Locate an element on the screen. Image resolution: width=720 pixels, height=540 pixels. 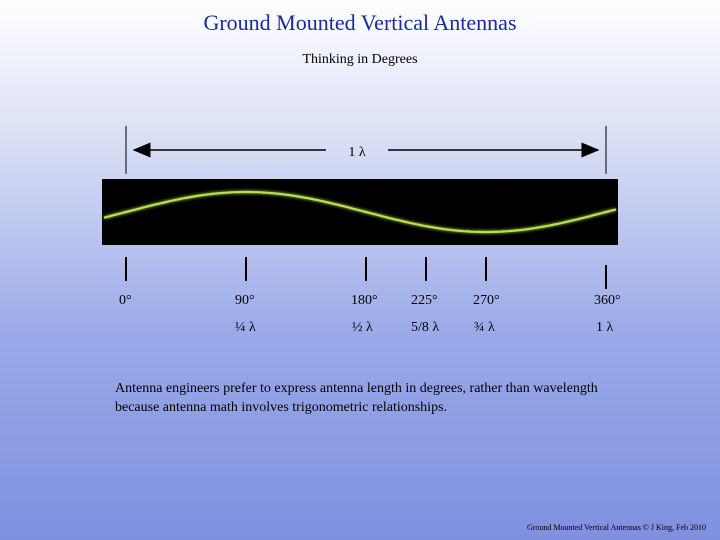
fraction-label-three-quarter: ¾ λ is located at coordinates (484, 327).